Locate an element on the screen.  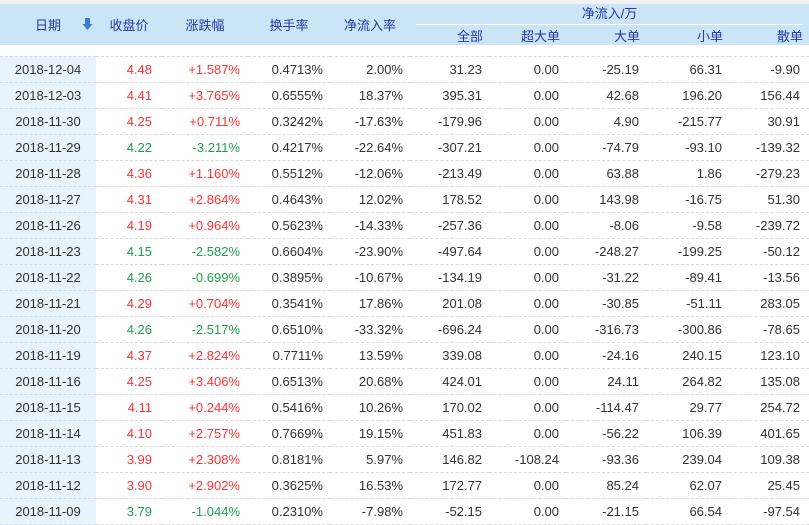
net-inflow-retail-cell: -239.72 is located at coordinates (769, 226).